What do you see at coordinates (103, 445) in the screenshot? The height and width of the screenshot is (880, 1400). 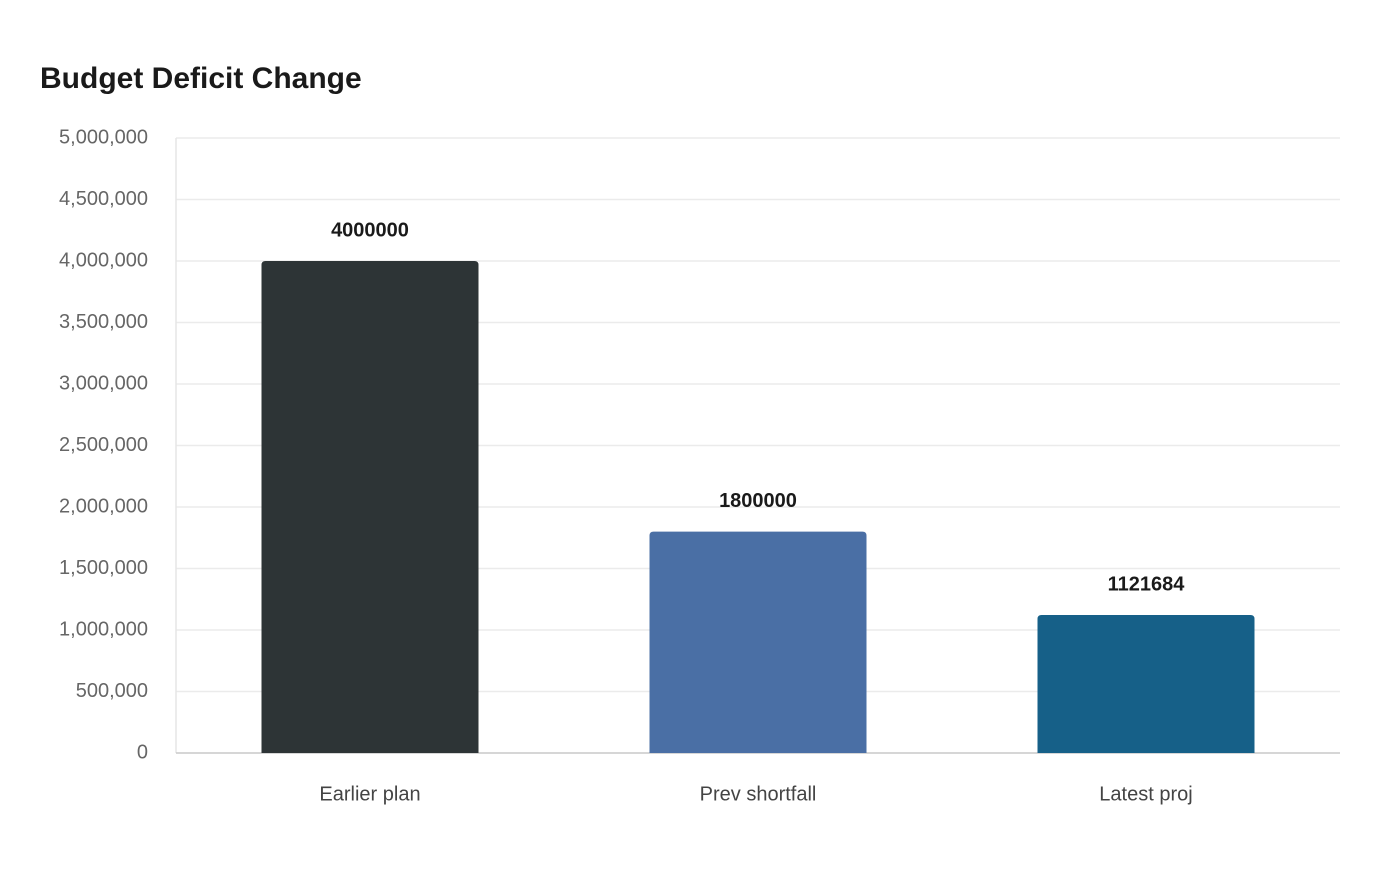 I see `y-tick-label: 2,500,000` at bounding box center [103, 445].